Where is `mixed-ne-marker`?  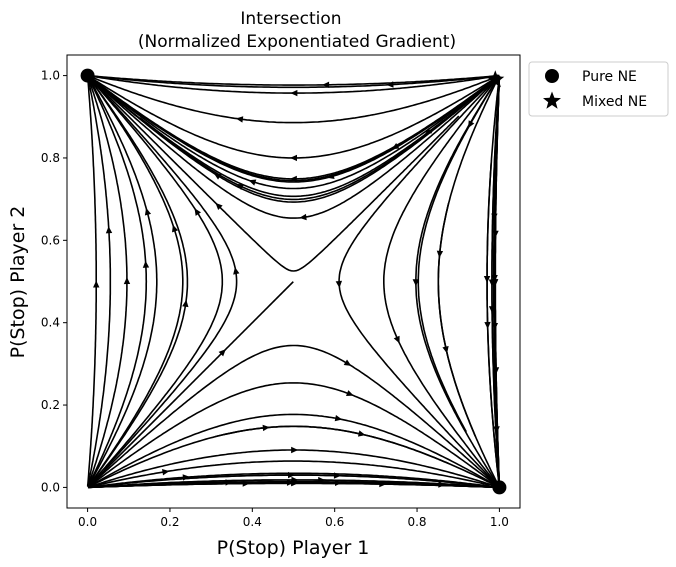
mixed-ne-marker is located at coordinates (495, 79).